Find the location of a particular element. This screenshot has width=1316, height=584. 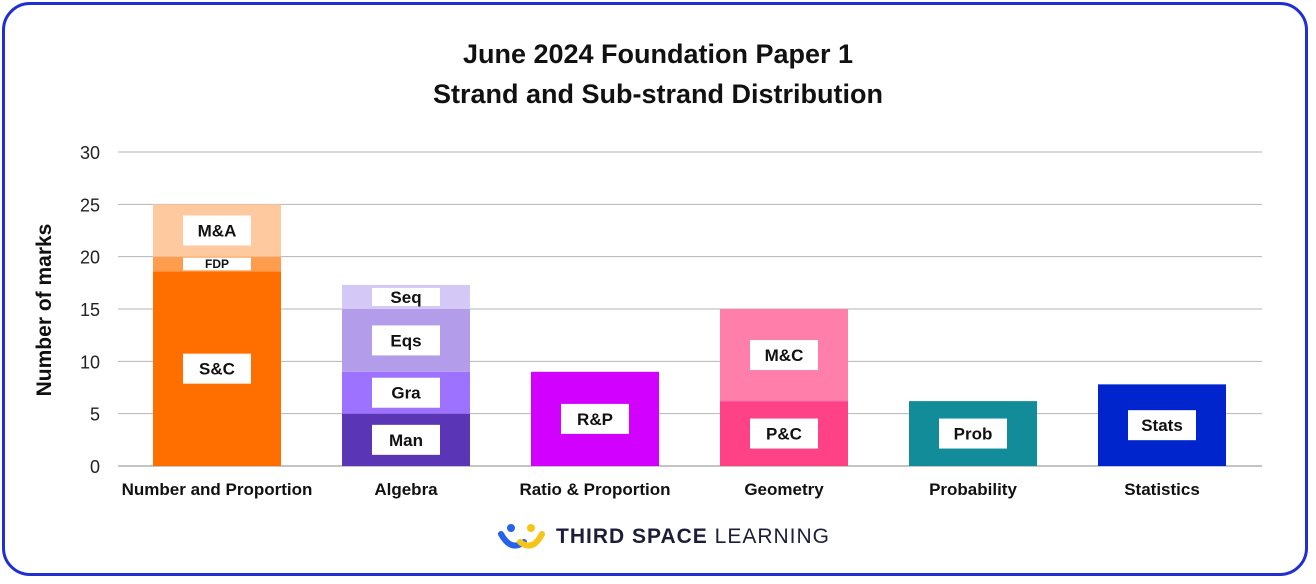

segment-label: FDP is located at coordinates (217, 264).